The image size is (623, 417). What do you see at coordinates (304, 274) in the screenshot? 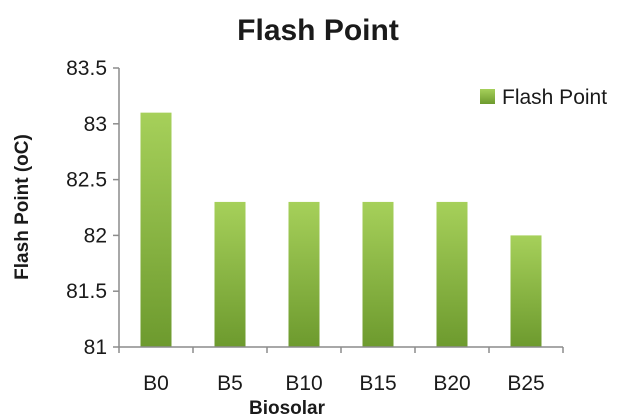
I see `bar-b10` at bounding box center [304, 274].